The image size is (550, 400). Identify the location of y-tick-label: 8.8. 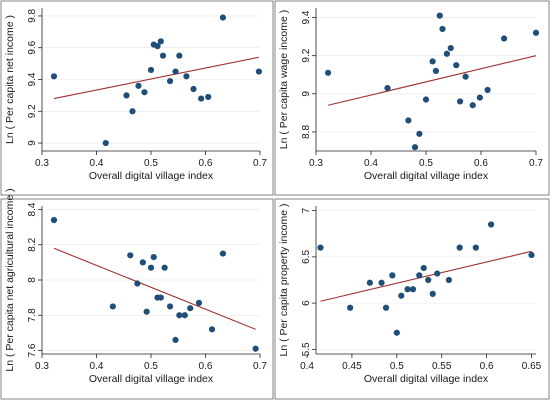
(306, 132).